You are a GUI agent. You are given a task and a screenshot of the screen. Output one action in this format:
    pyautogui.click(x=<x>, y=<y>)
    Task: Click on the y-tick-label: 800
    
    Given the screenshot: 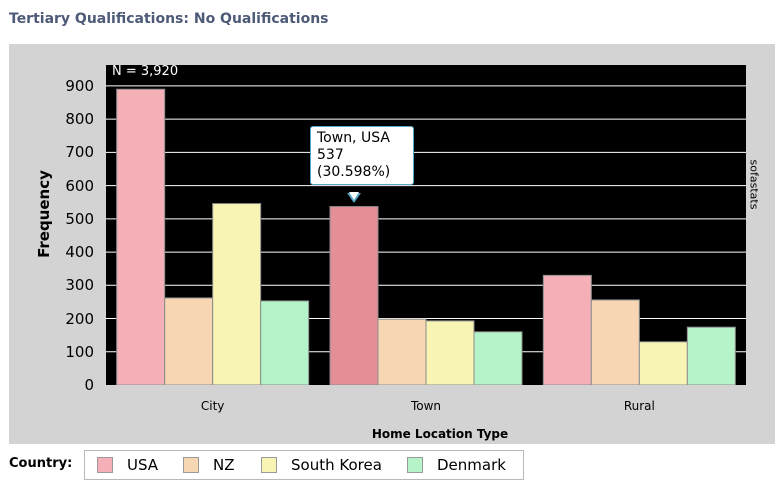 What is the action you would take?
    pyautogui.click(x=79, y=119)
    